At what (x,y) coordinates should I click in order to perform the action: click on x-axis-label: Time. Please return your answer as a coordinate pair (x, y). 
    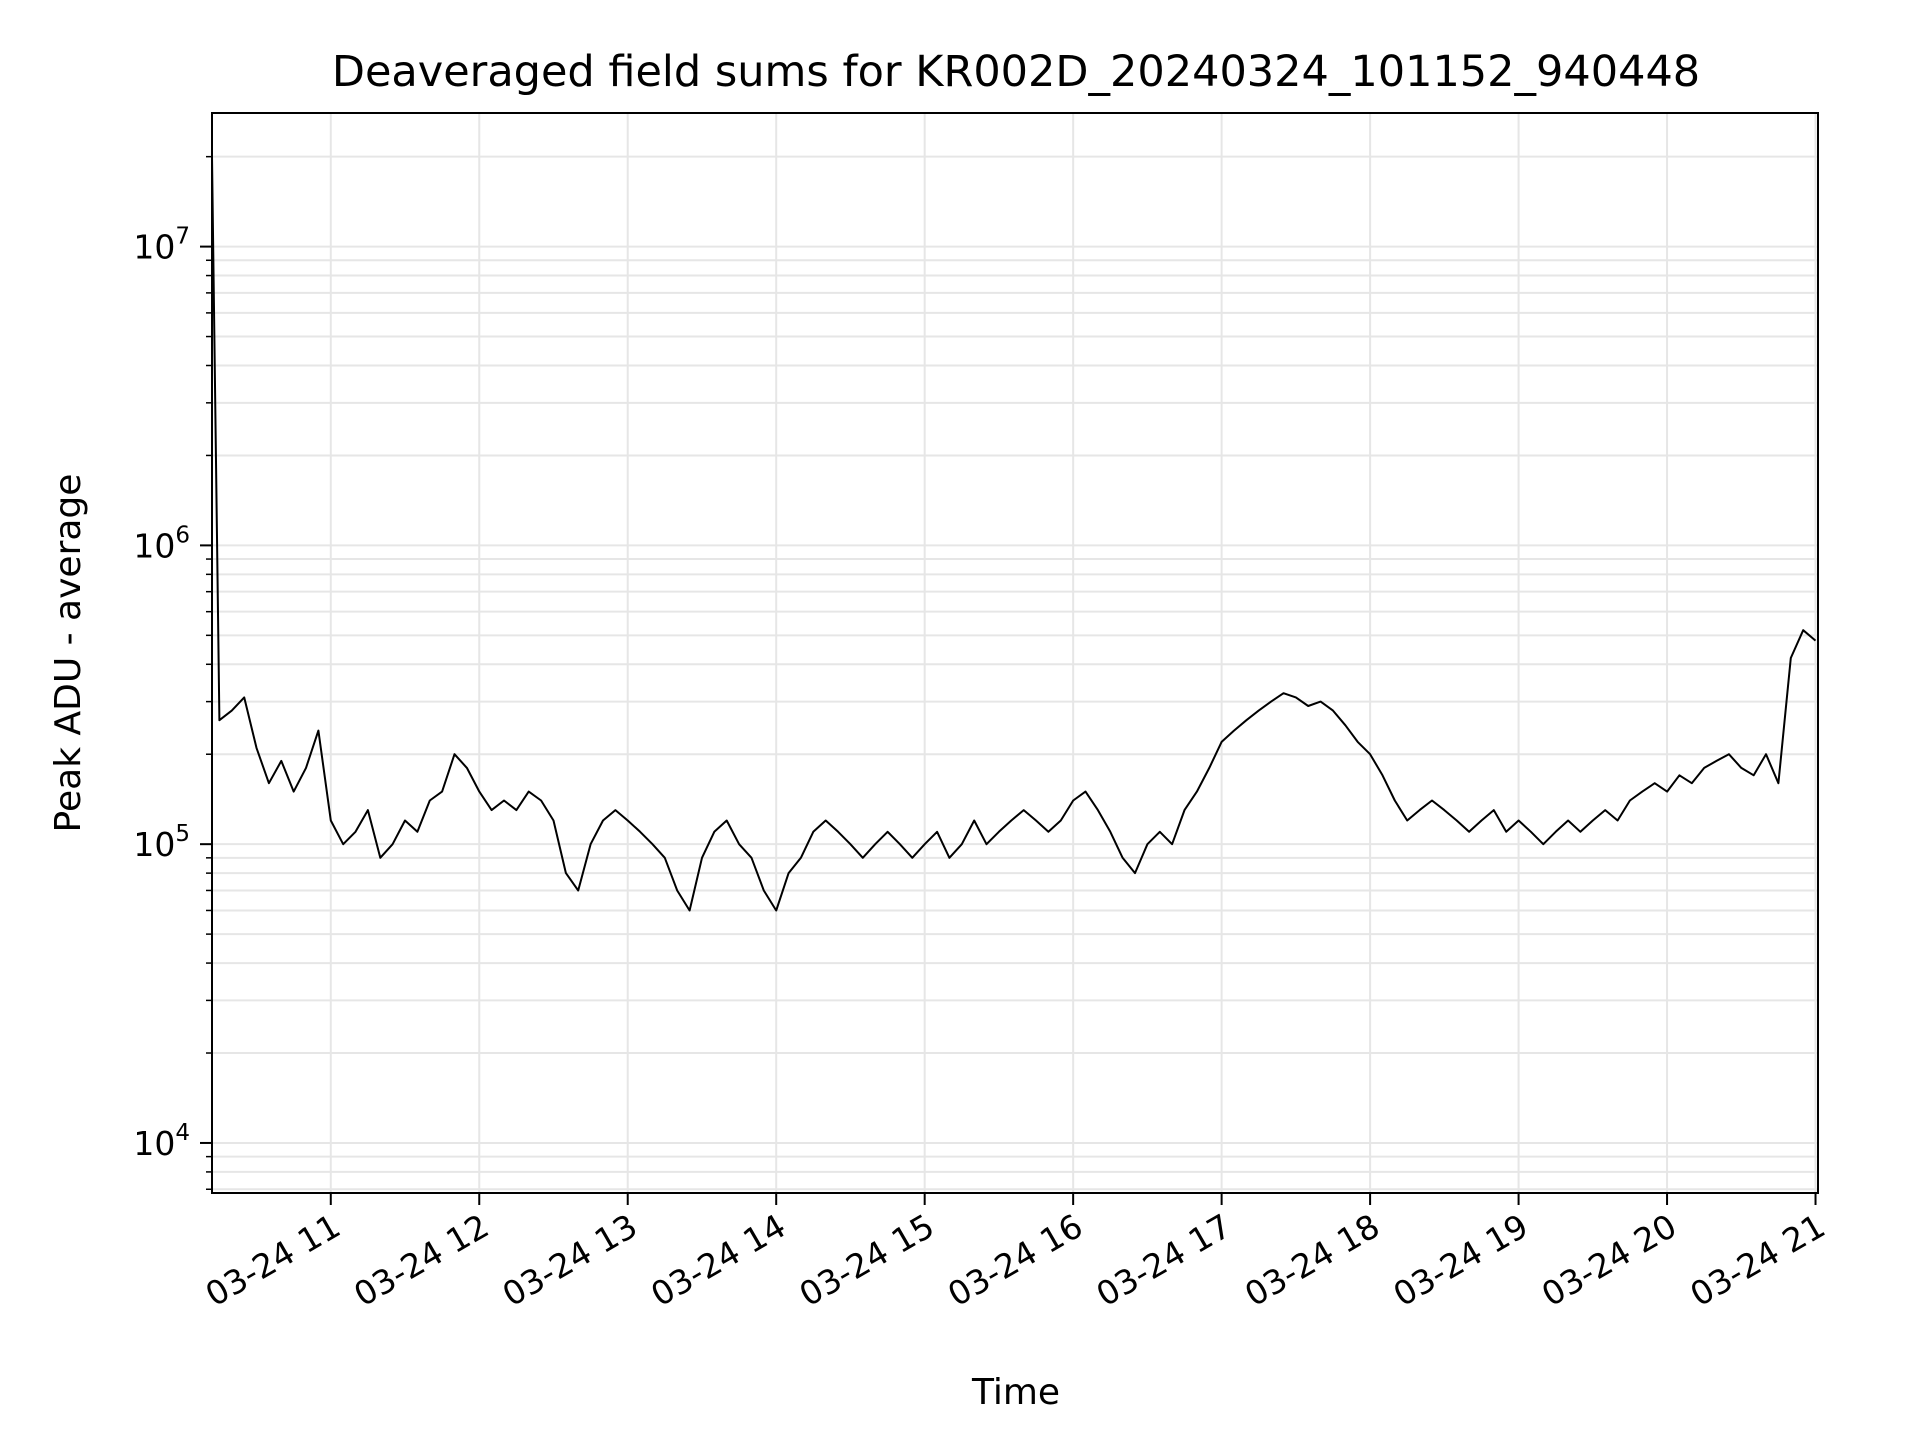
    Looking at the image, I should click on (1015, 1392).